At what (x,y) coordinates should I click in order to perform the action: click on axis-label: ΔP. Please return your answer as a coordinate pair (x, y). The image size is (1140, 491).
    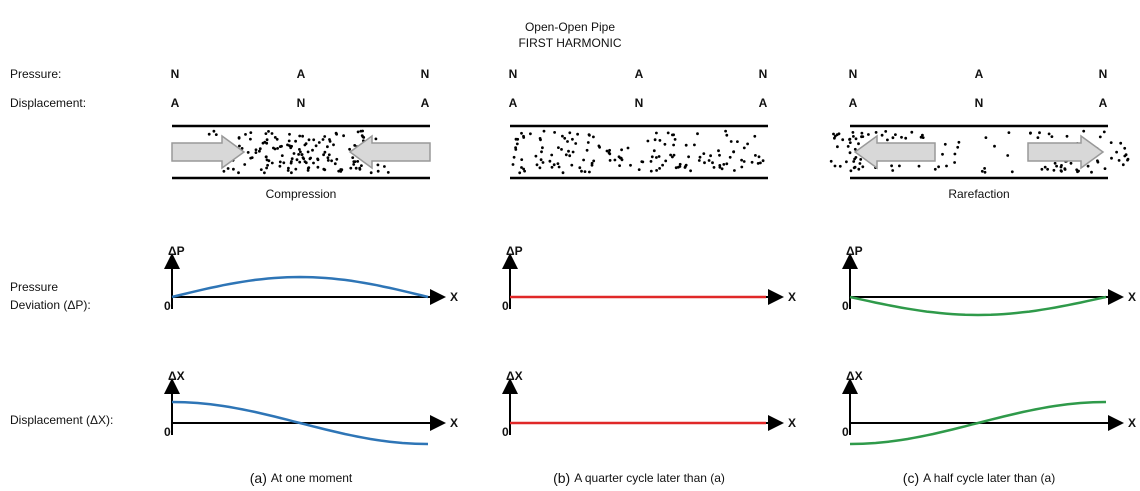
    Looking at the image, I should click on (854, 251).